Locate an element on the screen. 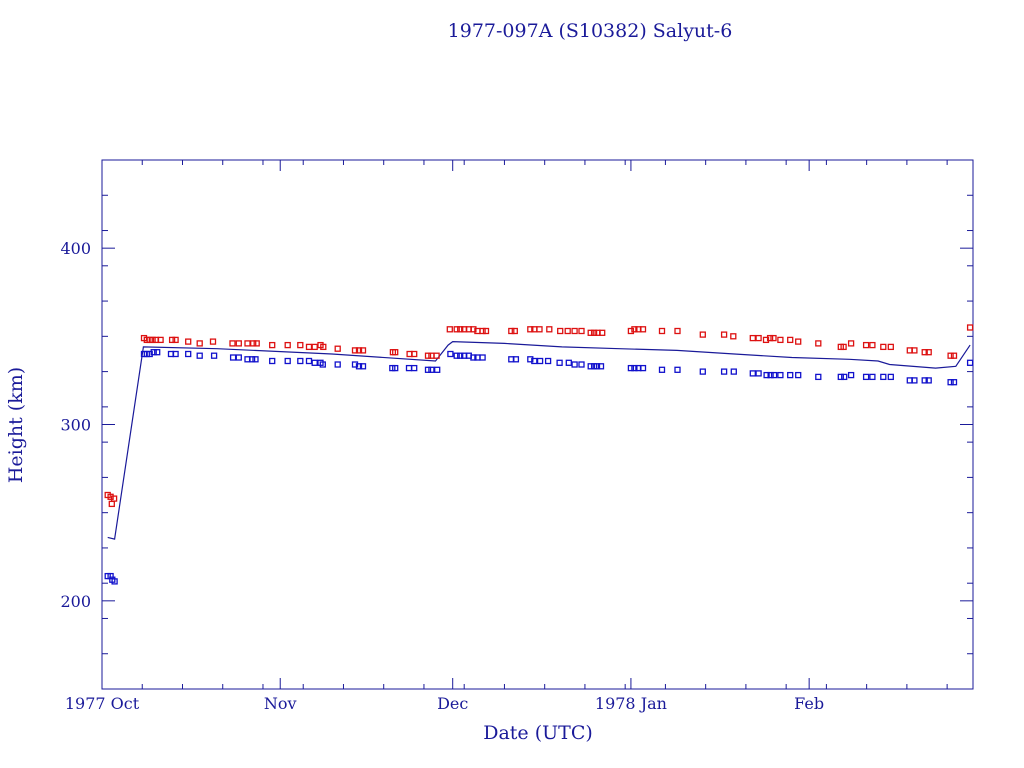 This screenshot has height=768, width=1024. x-tick-label: 1977 Oct is located at coordinates (102, 703).